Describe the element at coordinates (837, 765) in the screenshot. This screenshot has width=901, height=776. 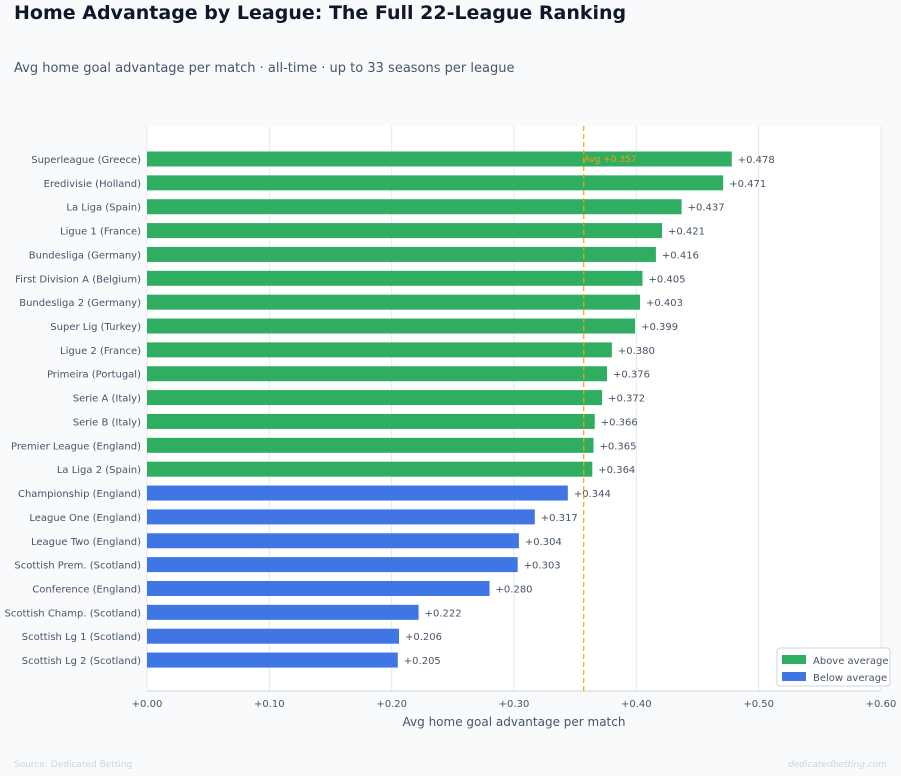
I see `brand-watermark: dedicatedbetting.com` at that location.